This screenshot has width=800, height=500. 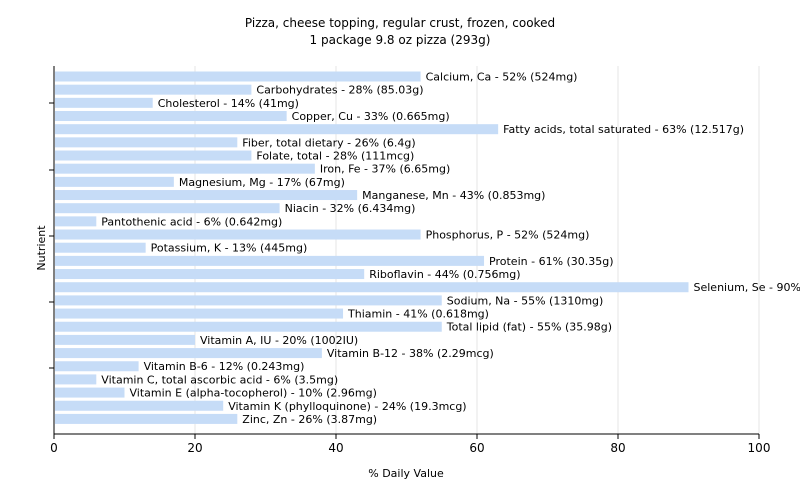 I want to click on bar-label: Niacin - 32% (6.434mg), so click(x=350, y=208).